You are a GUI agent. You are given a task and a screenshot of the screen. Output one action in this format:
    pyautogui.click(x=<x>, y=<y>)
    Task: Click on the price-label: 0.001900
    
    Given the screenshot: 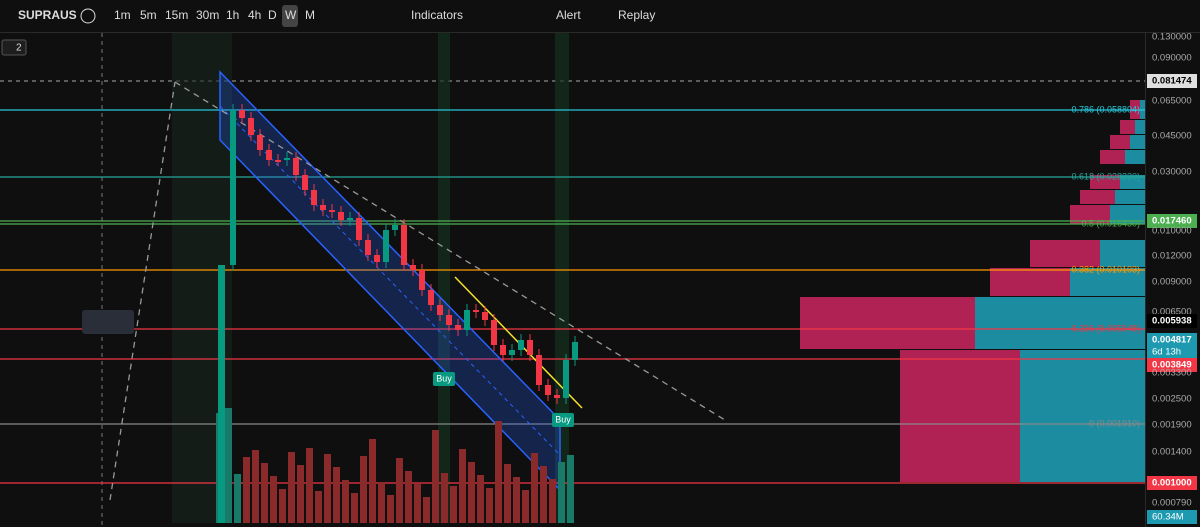 What is the action you would take?
    pyautogui.click(x=1172, y=425)
    